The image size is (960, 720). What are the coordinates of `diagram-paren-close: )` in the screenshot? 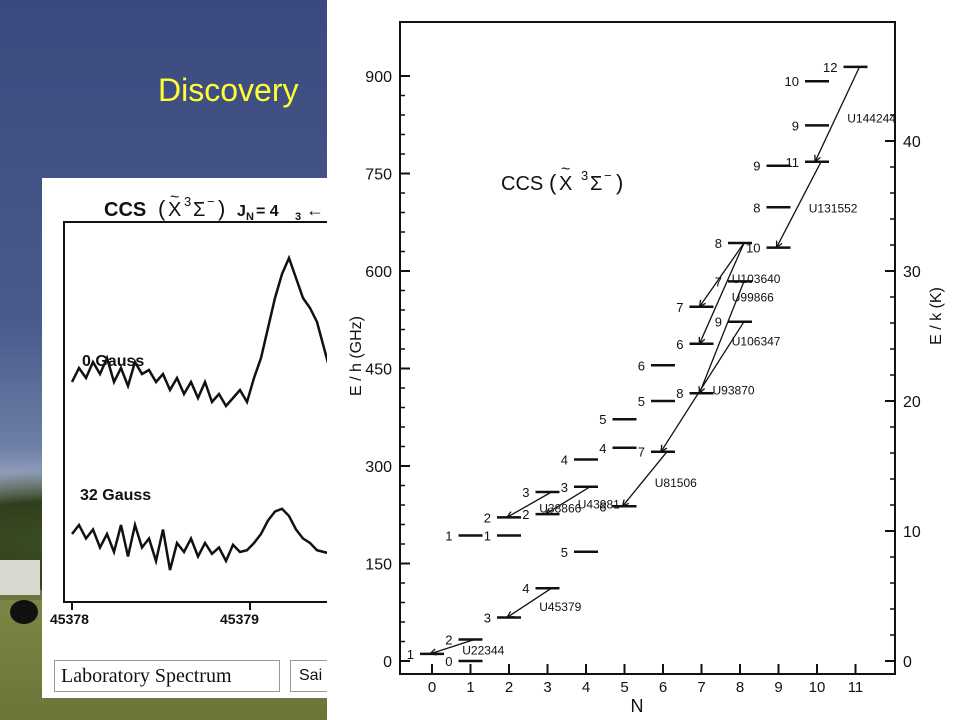 It's located at (619, 182).